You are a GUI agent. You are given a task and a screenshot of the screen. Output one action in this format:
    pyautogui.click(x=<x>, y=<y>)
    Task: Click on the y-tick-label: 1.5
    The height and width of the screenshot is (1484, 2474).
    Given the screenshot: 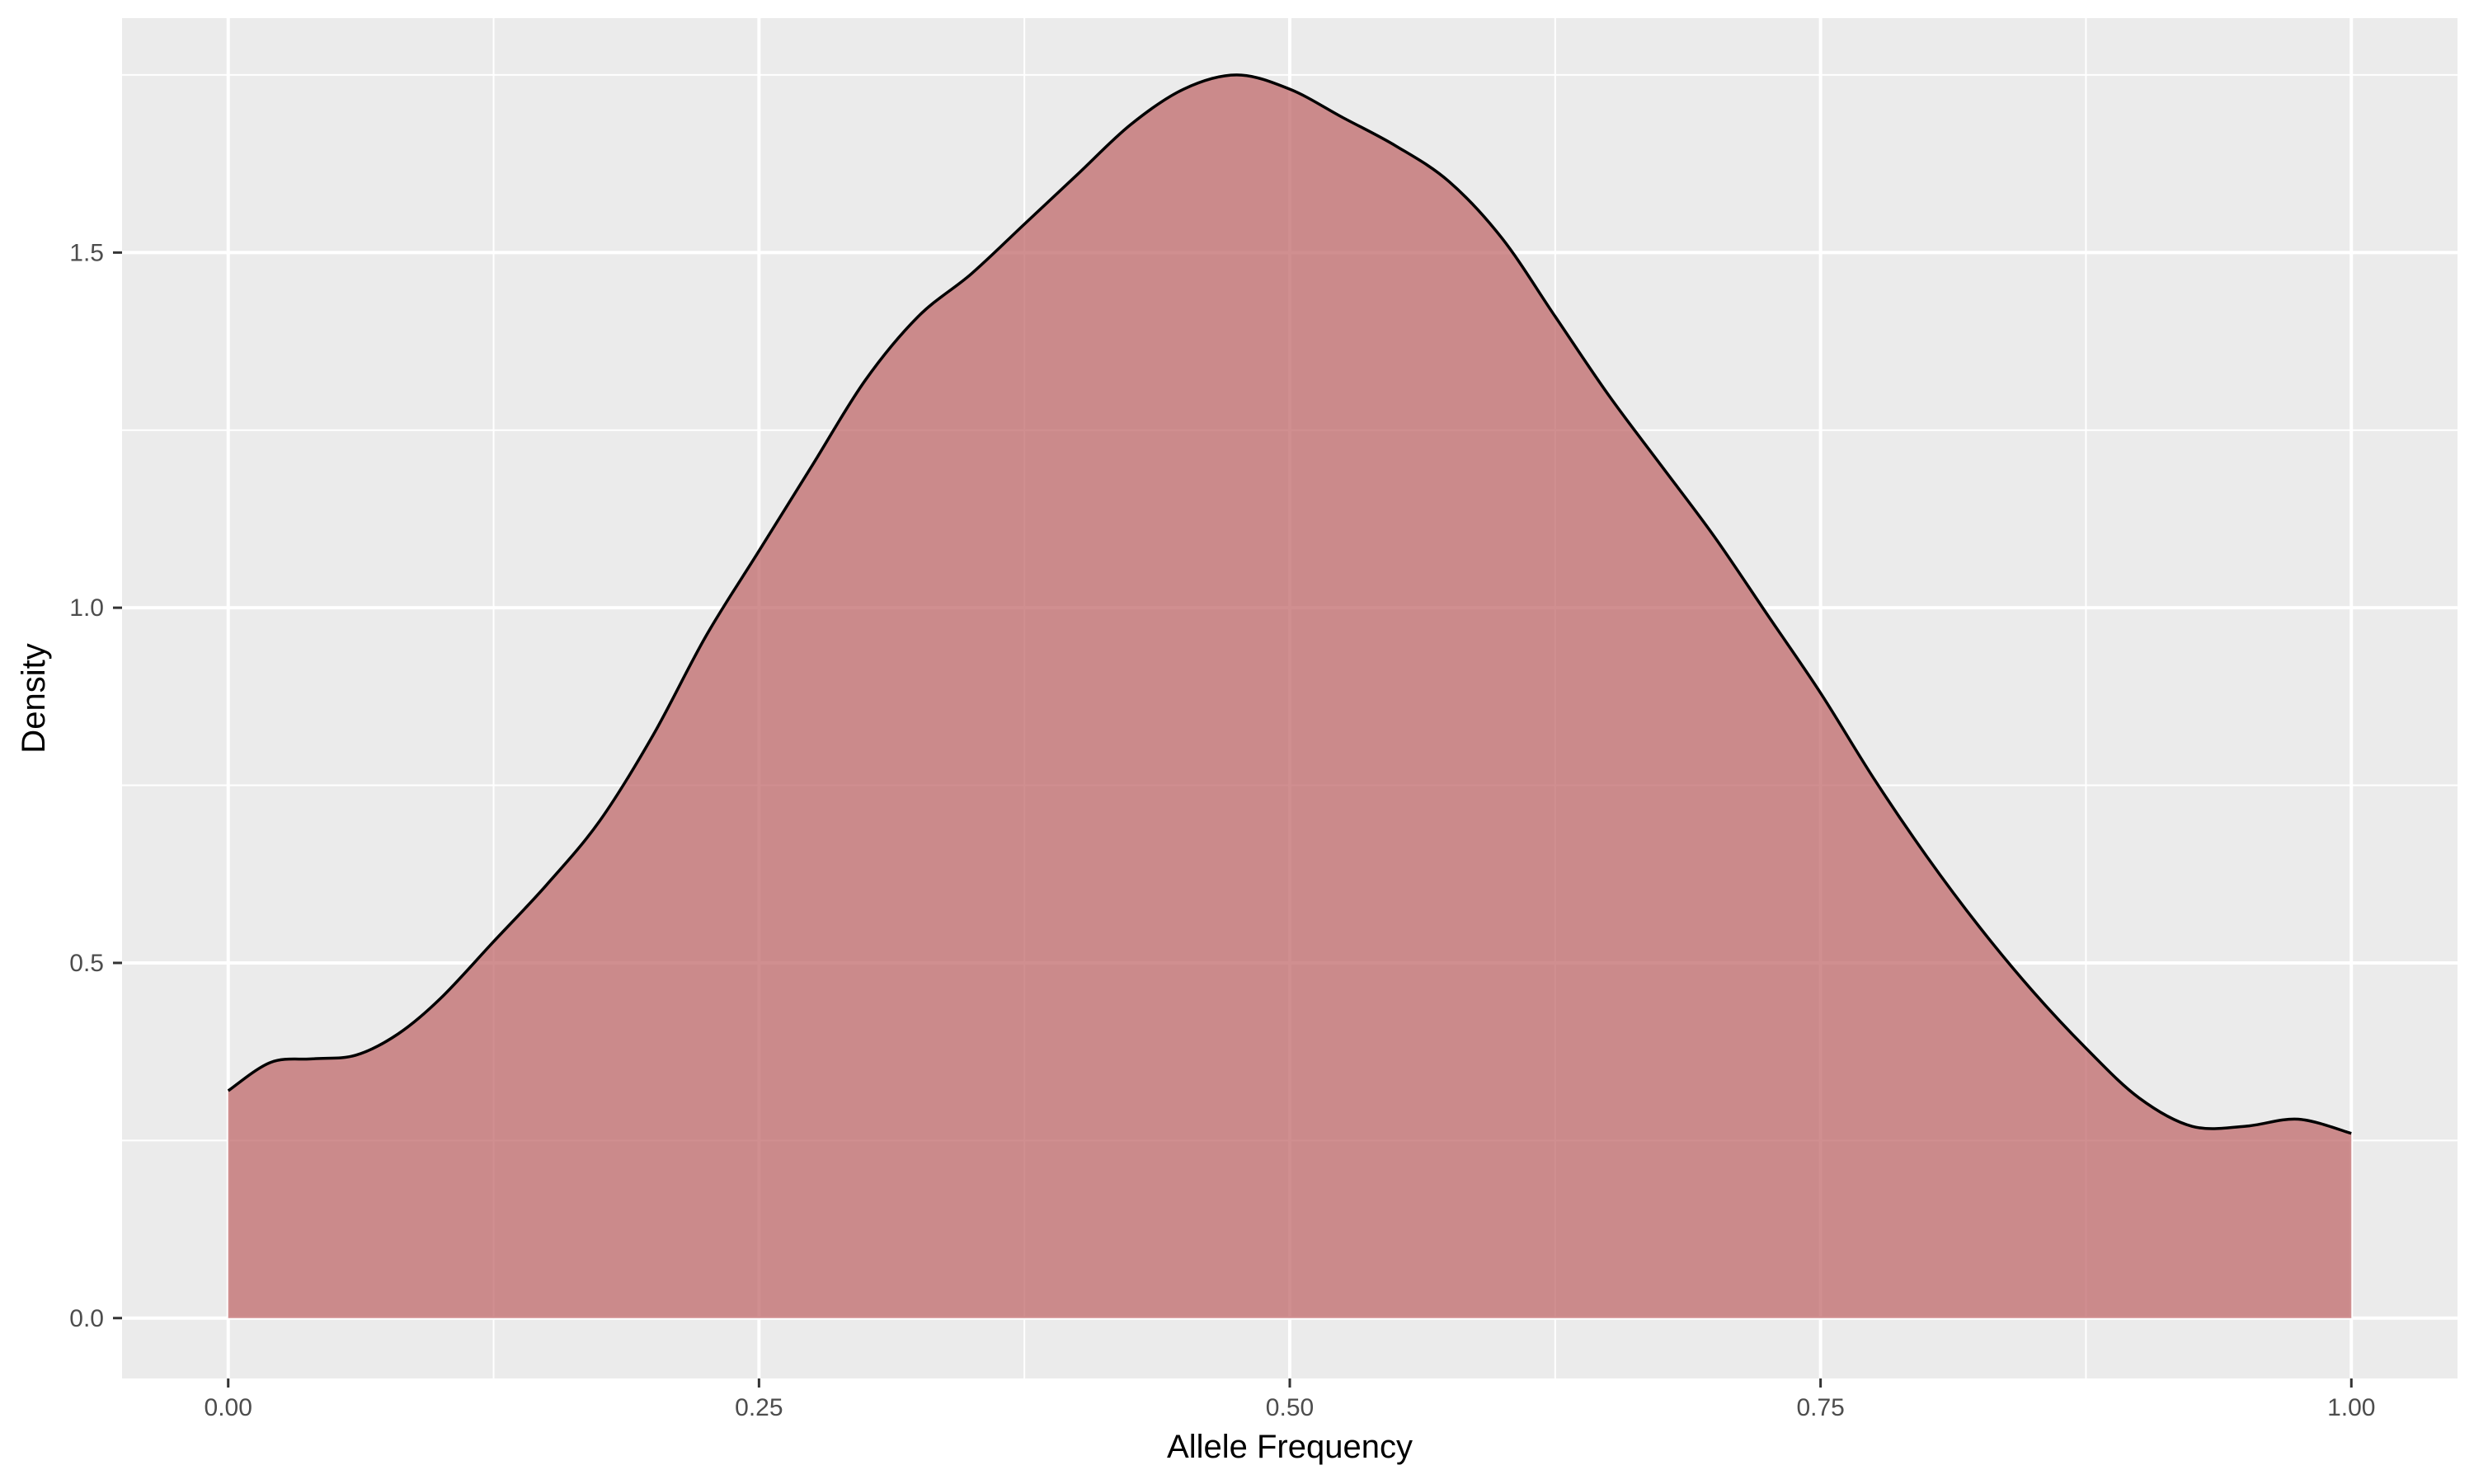 What is the action you would take?
    pyautogui.click(x=86, y=252)
    